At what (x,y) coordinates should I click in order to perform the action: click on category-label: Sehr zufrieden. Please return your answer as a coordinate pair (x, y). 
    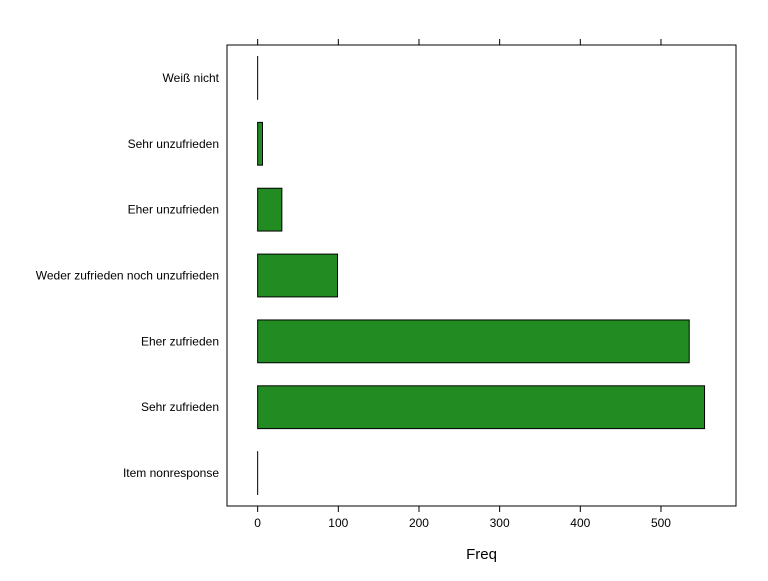
    Looking at the image, I should click on (180, 407).